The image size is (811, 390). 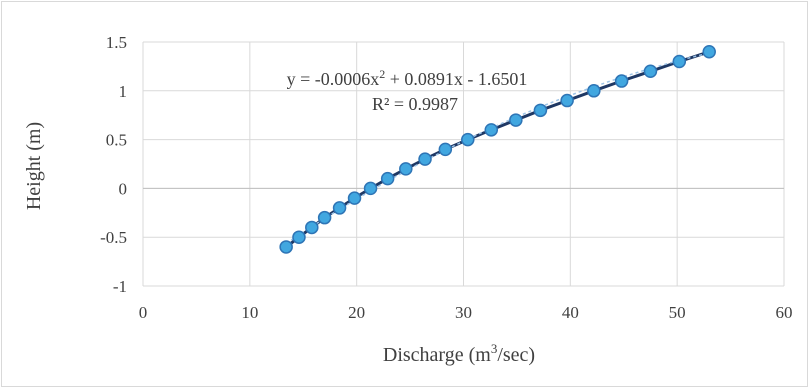 What do you see at coordinates (116, 42) in the screenshot?
I see `y-tick-label: 1.5` at bounding box center [116, 42].